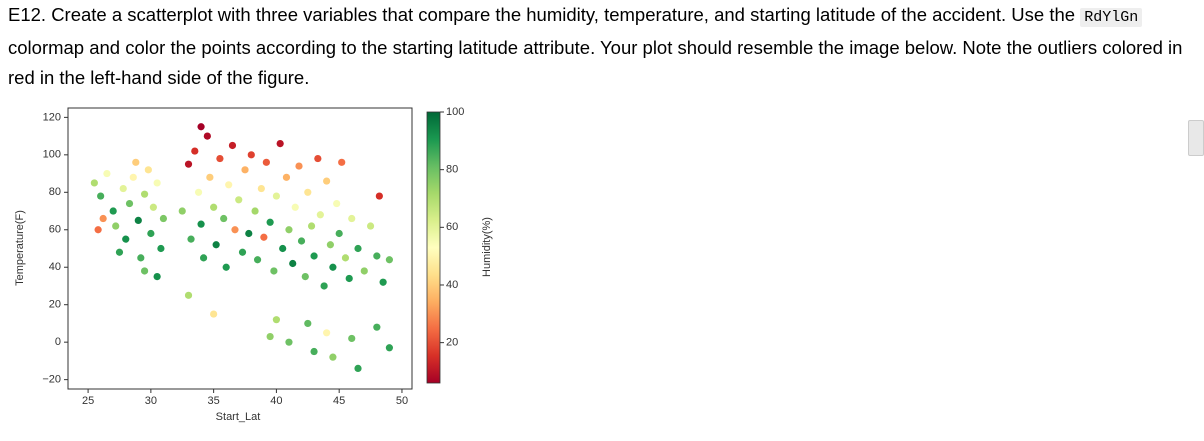  I want to click on y-tick-label: 0, so click(58, 342).